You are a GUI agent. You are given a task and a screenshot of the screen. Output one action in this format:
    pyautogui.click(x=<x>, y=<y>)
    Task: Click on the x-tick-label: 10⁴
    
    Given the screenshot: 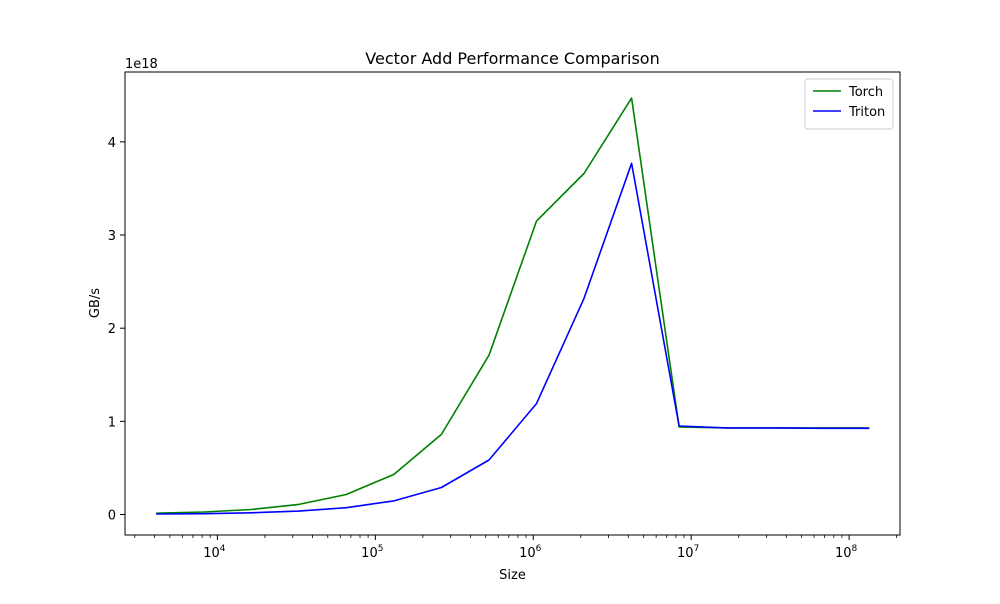 What is the action you would take?
    pyautogui.click(x=214, y=552)
    